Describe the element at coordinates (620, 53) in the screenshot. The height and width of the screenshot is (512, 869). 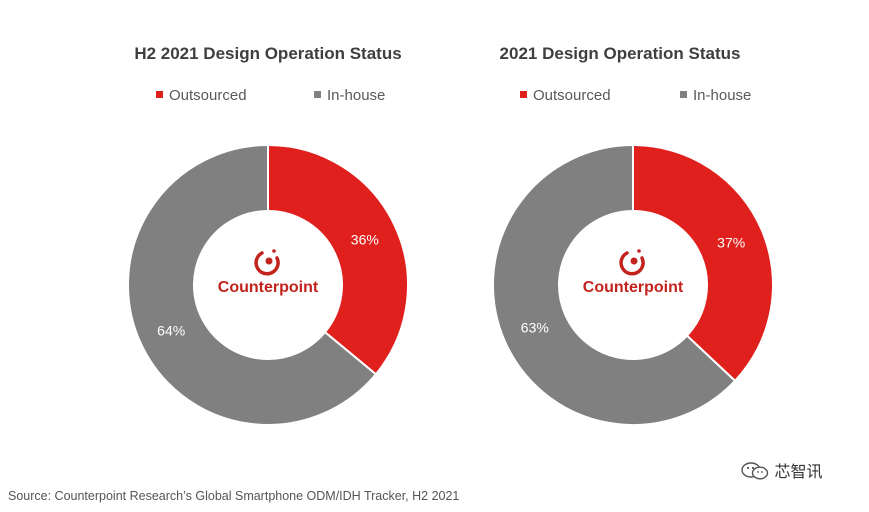
I see `chart-title: 2021 Design Operation Status` at that location.